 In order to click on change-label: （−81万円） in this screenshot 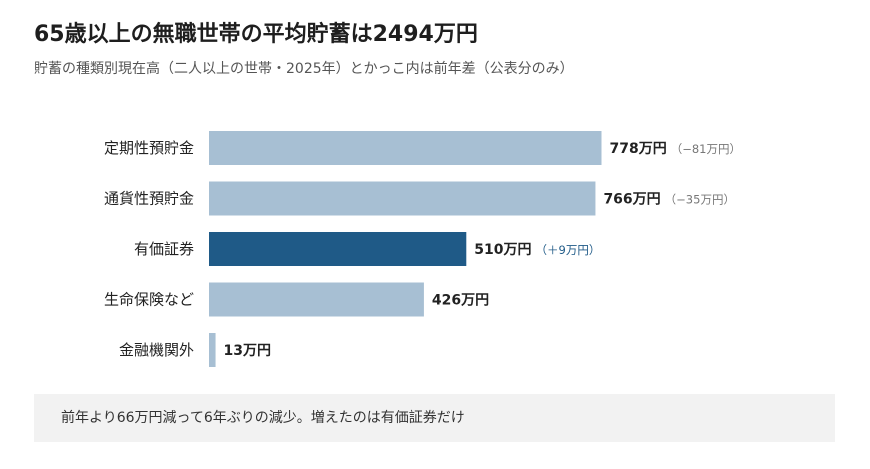, I will do `click(706, 149)`.